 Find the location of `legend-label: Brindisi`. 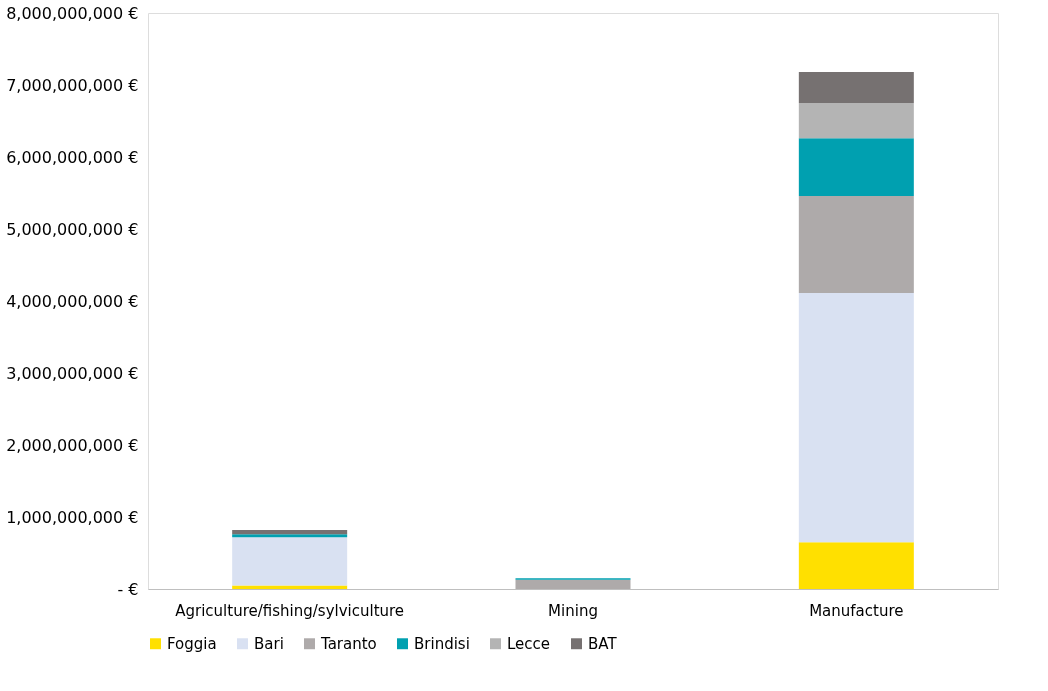

legend-label: Brindisi is located at coordinates (442, 643).